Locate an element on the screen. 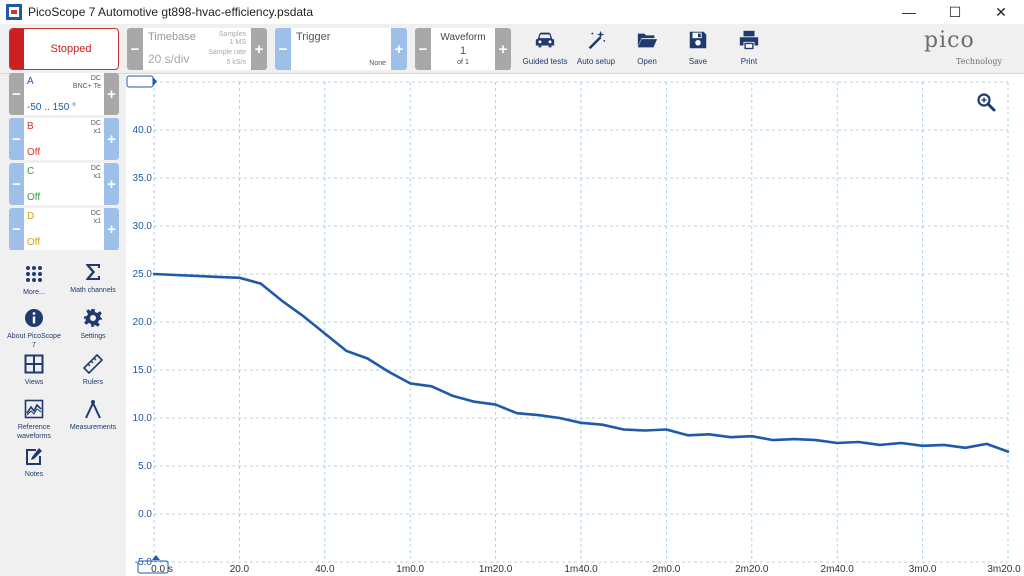  channel-b-range: Off is located at coordinates (34, 152).